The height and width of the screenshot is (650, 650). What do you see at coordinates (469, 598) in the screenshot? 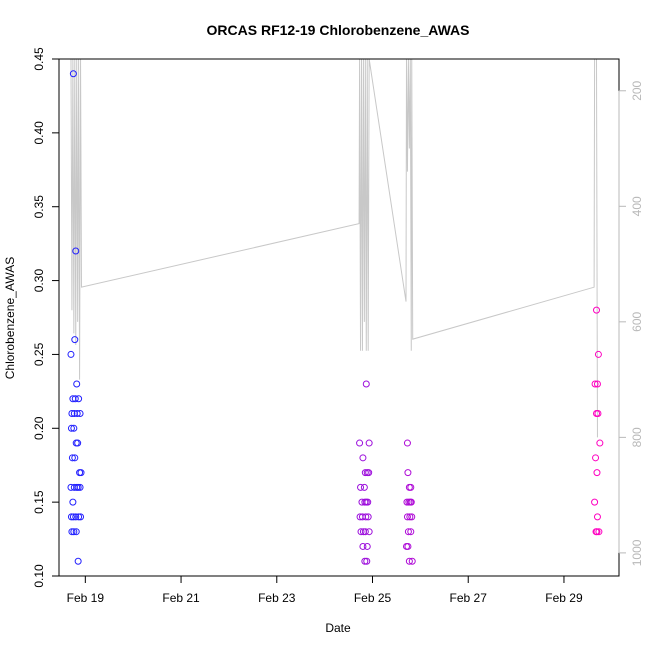
I see `x-tick-label-4: Feb 27` at bounding box center [469, 598].